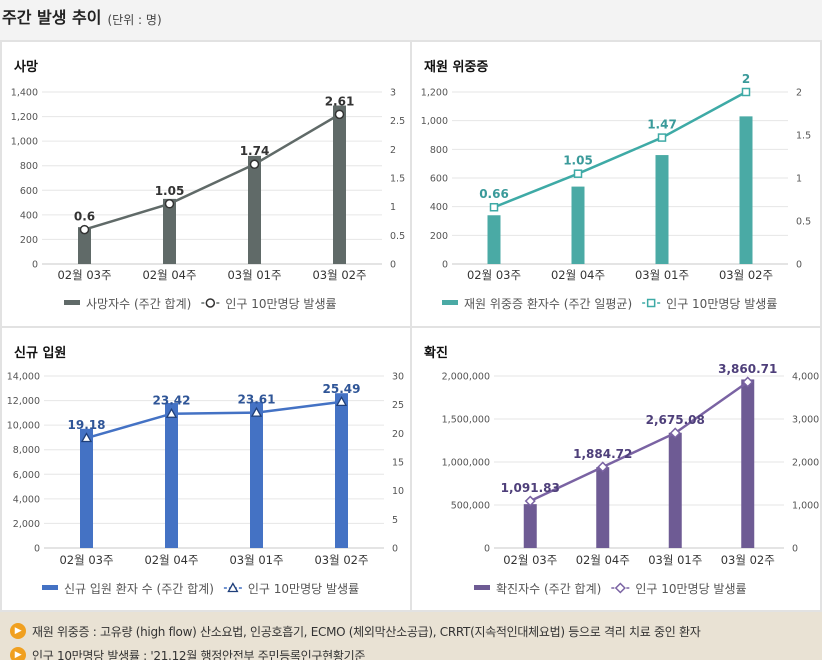  Describe the element at coordinates (26, 475) in the screenshot. I see `left-tick-label: 6,000` at that location.